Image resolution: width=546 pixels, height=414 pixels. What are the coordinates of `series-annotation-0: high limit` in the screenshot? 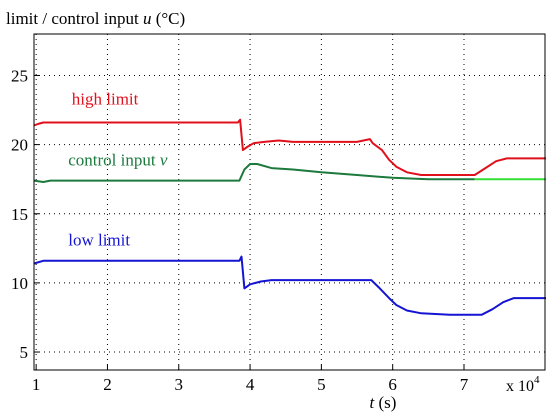 It's located at (105, 99).